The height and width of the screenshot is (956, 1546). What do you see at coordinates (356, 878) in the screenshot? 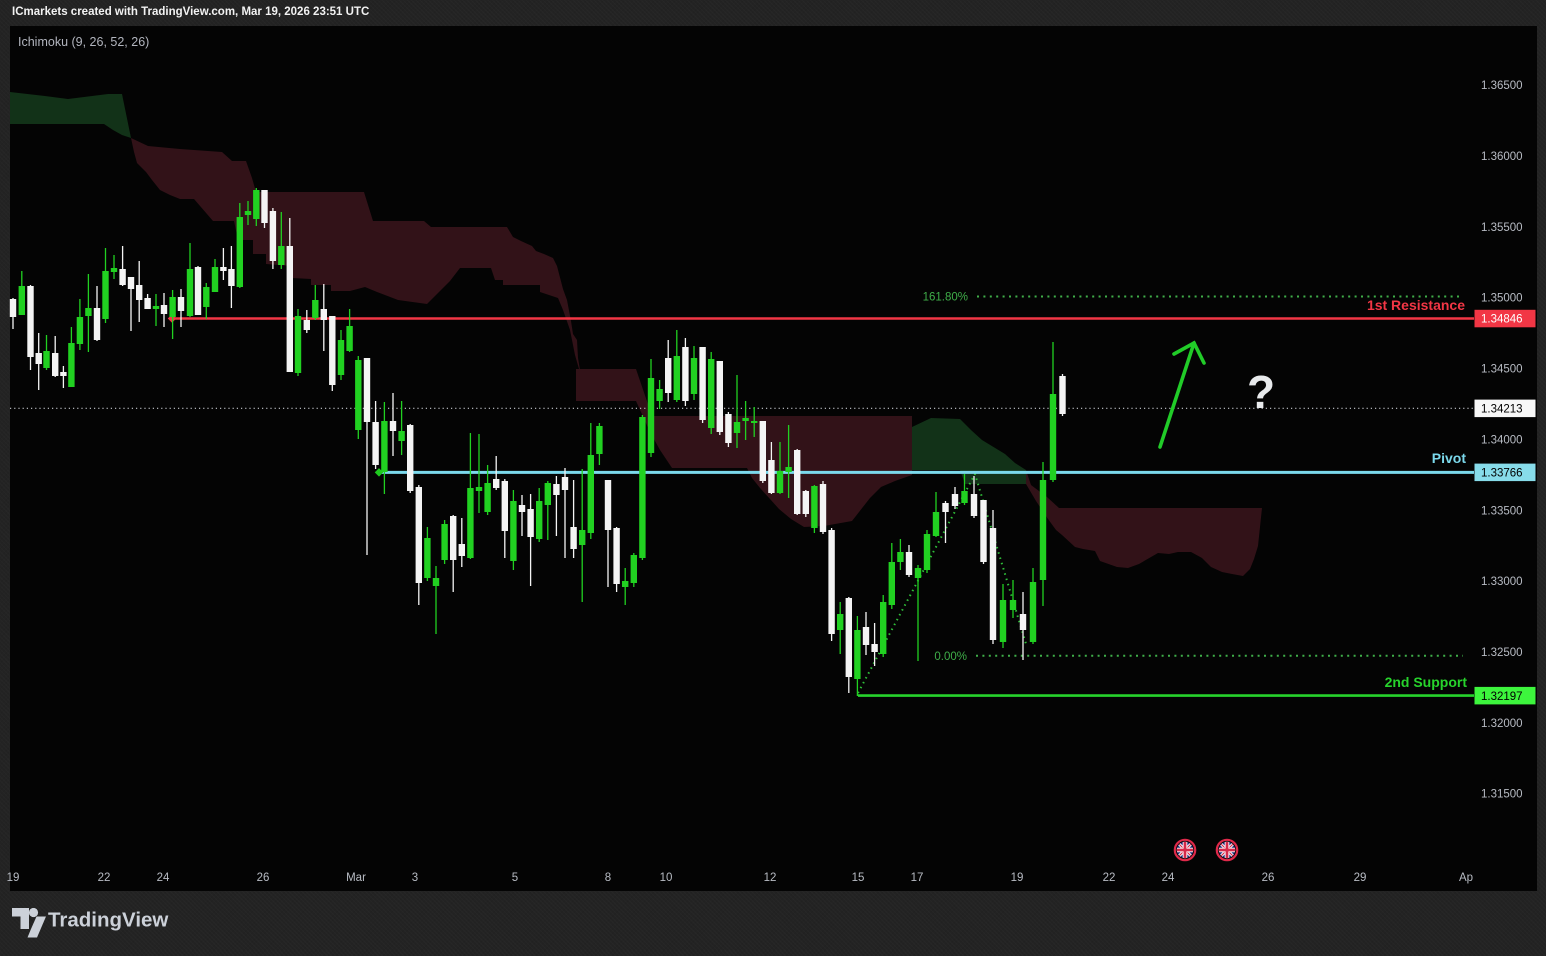
I see `svg-text: Mar` at bounding box center [356, 878].